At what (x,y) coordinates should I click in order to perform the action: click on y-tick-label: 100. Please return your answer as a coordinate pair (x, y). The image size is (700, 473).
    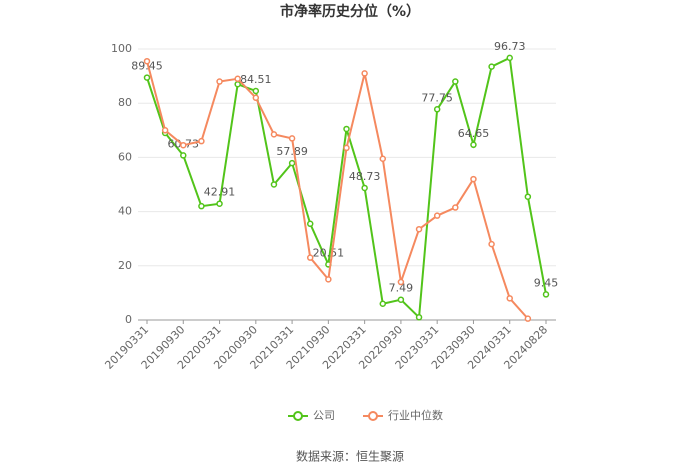
    Looking at the image, I should click on (121, 48).